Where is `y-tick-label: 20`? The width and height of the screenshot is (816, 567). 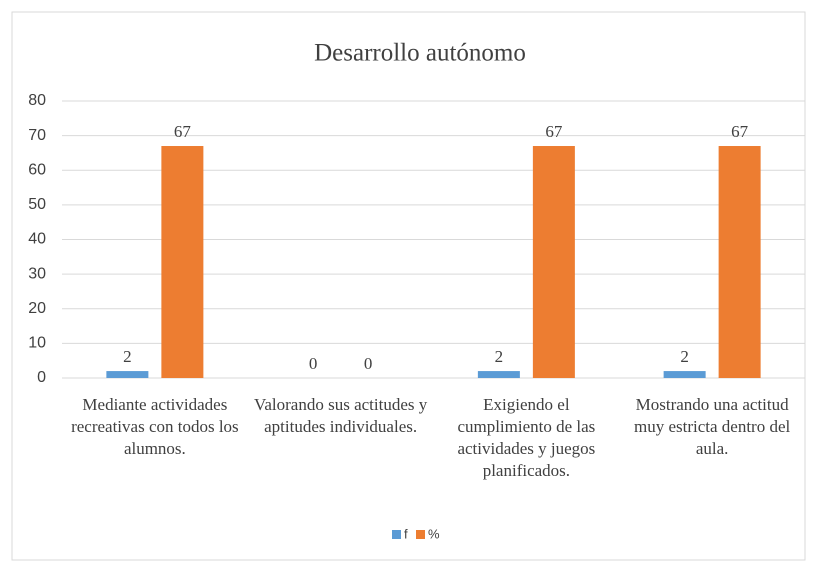
y-tick-label: 20 is located at coordinates (37, 308).